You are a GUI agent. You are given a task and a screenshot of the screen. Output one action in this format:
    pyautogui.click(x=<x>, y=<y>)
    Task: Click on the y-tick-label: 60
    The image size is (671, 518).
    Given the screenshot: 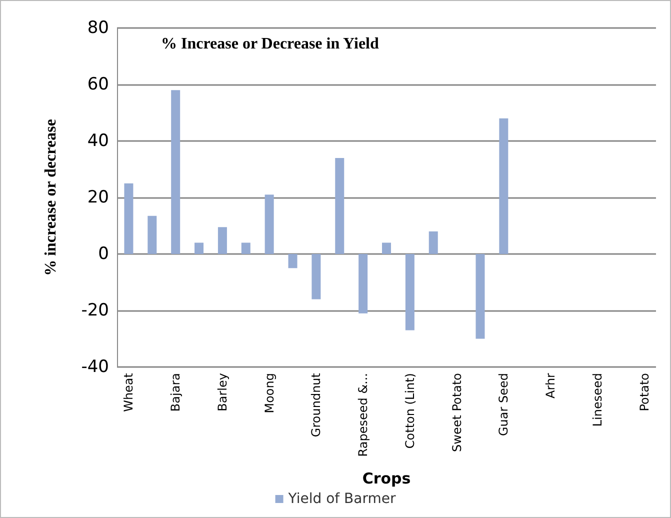 What is the action you would take?
    pyautogui.click(x=98, y=84)
    